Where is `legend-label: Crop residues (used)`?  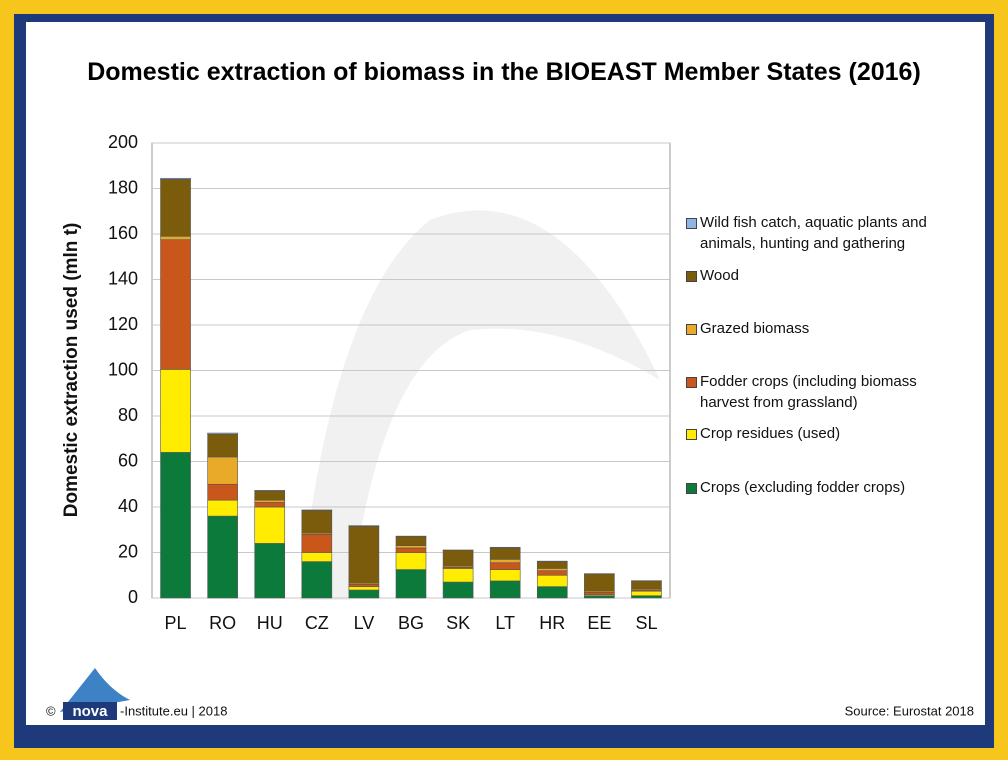
legend-label: Crop residues (used) is located at coordinates (770, 433).